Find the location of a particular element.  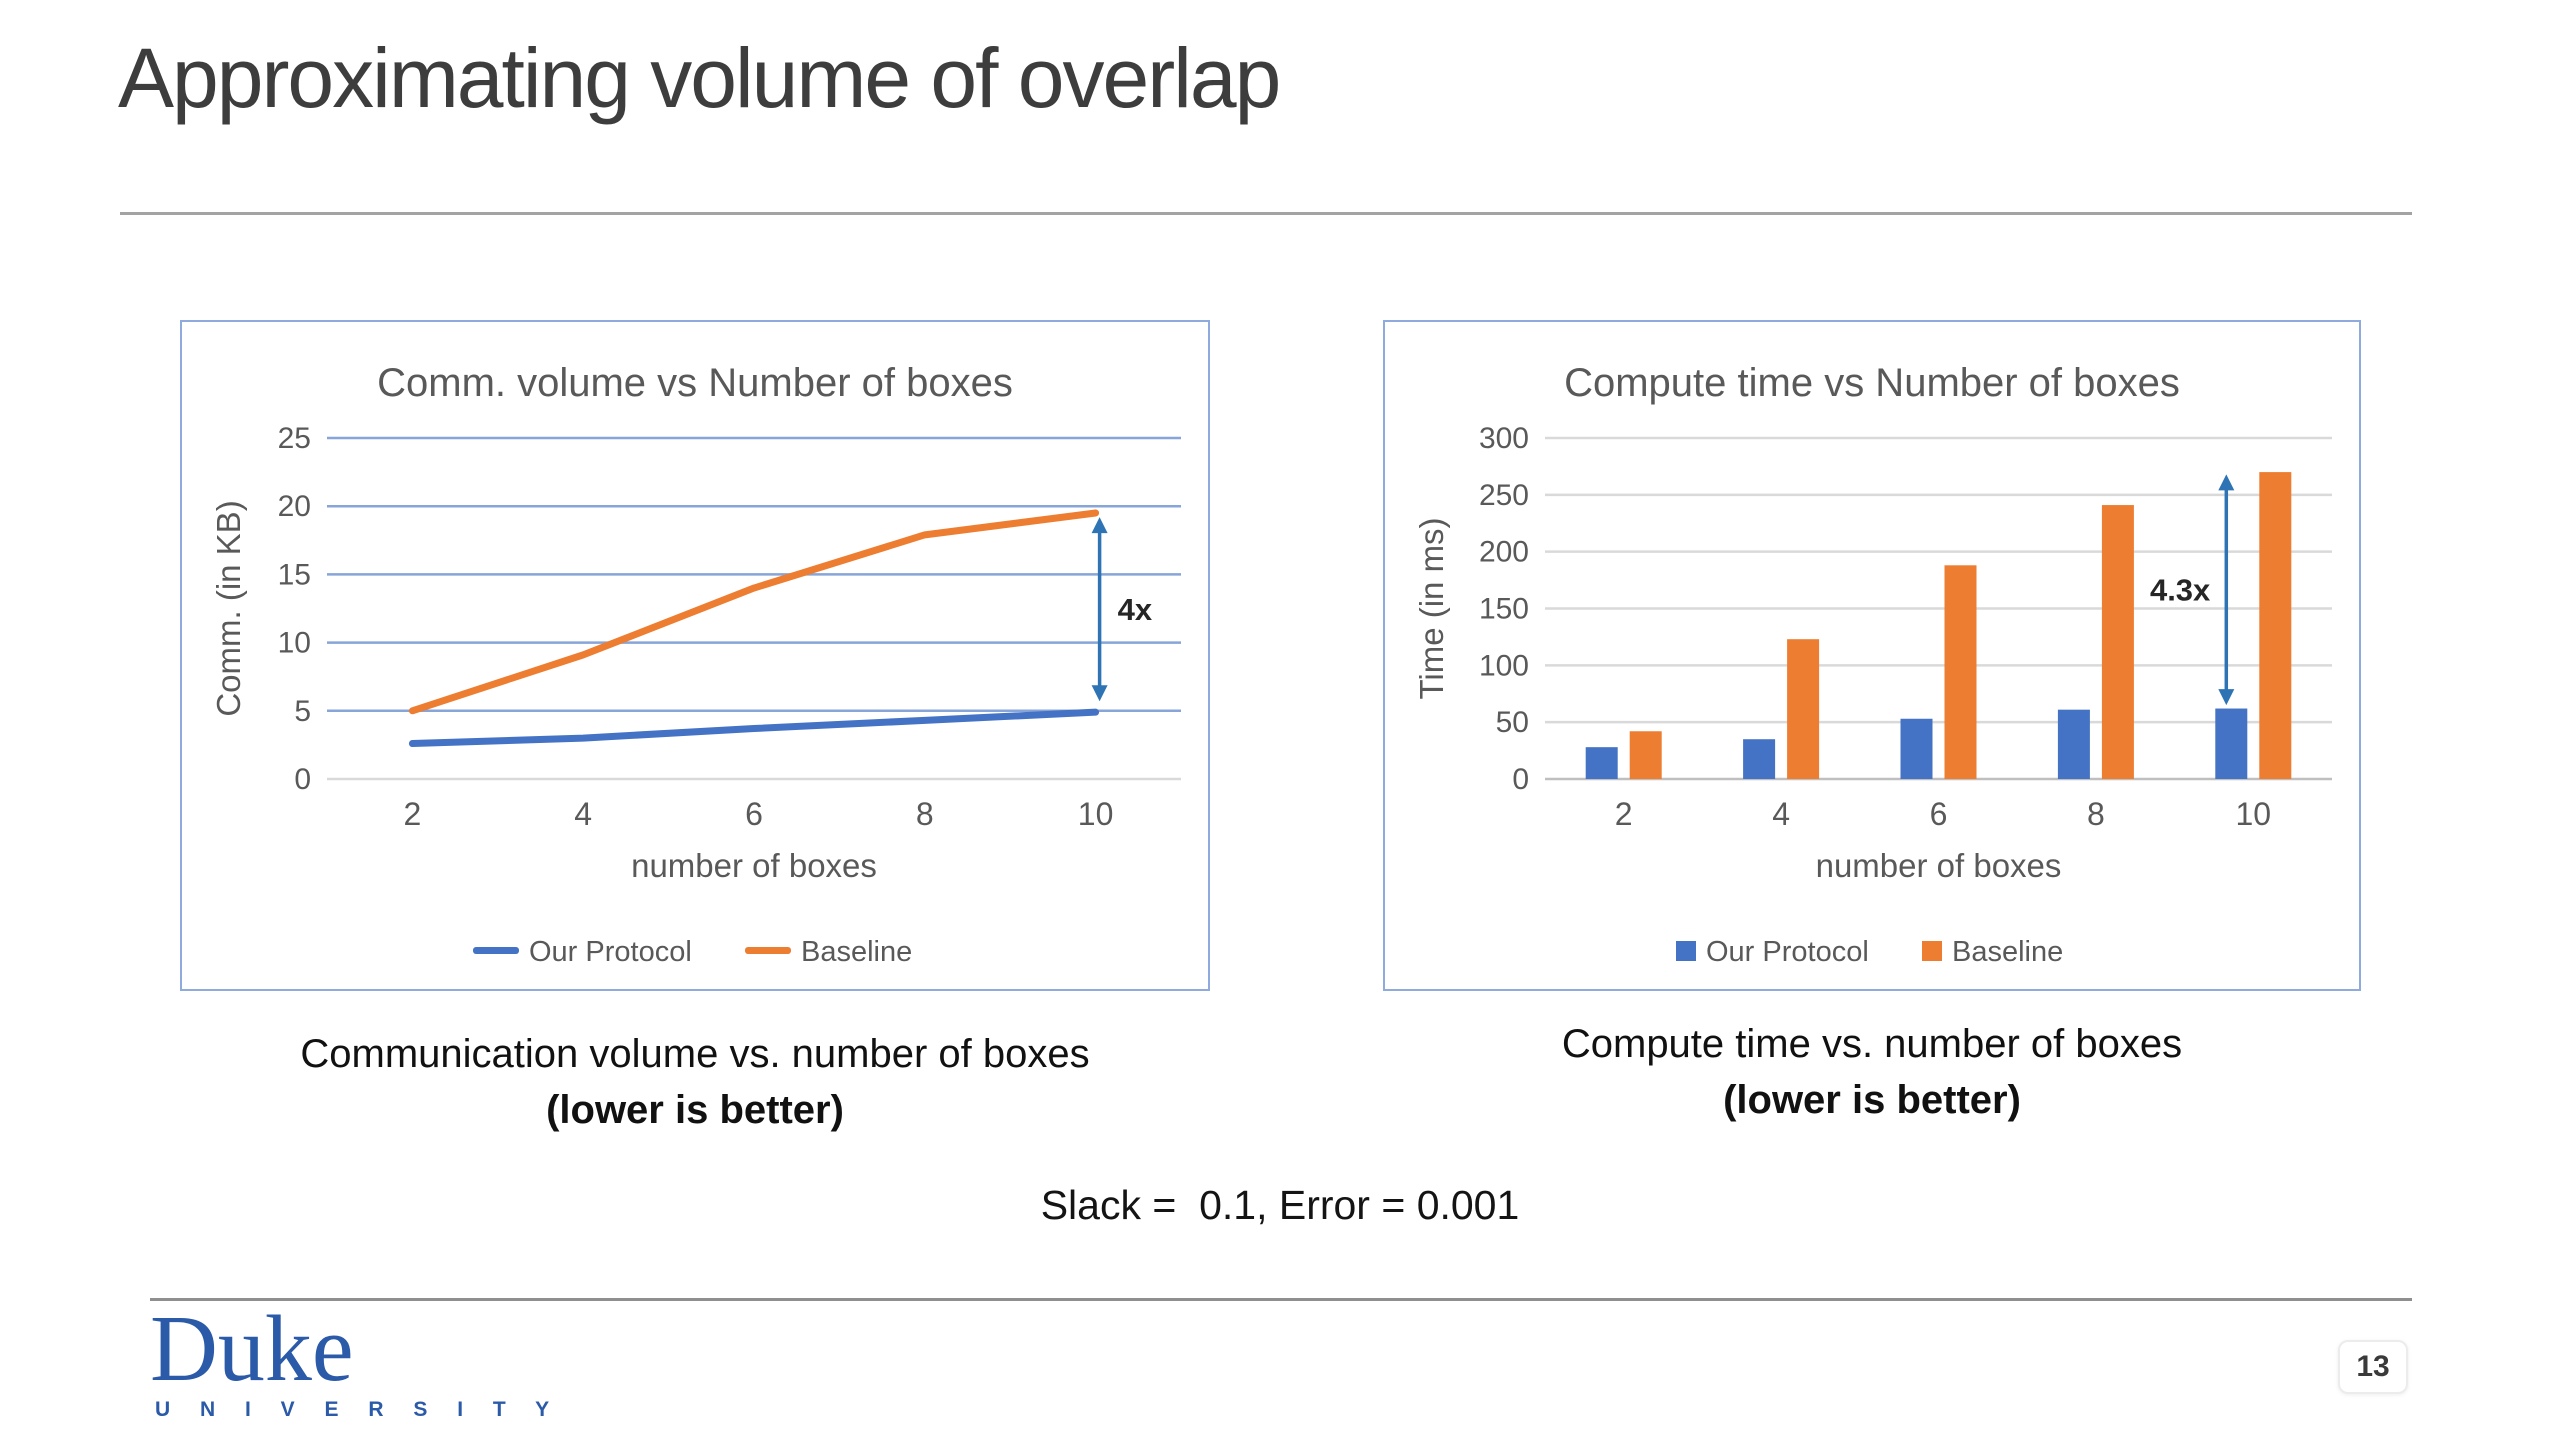

duke-logo: Duke U N I V E R S I T Y is located at coordinates (355, 1362).